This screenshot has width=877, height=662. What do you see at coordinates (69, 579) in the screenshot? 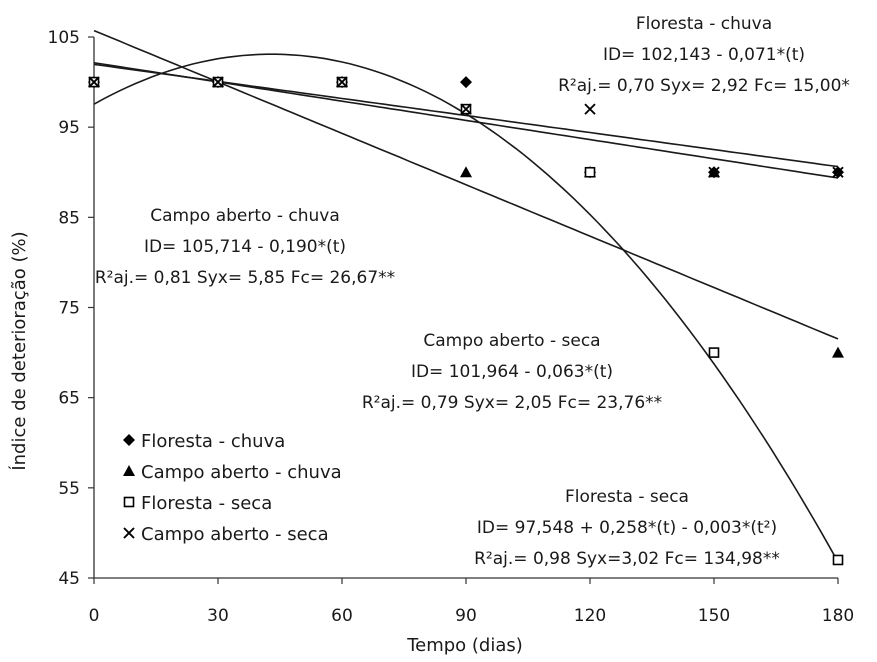
I see `y-tick-label: 45` at bounding box center [69, 579].